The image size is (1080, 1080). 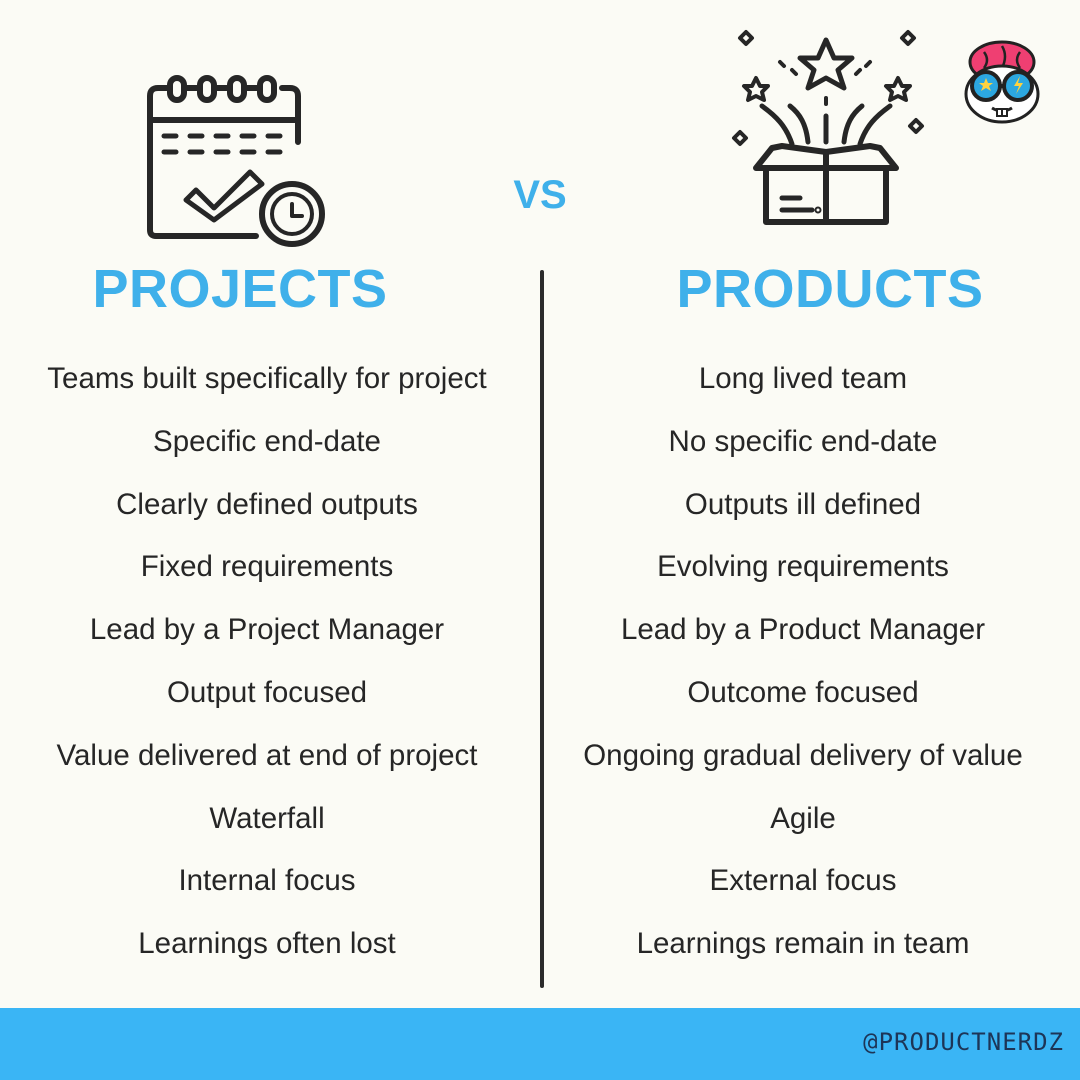 I want to click on list-item: Outcome focused, so click(x=803, y=692).